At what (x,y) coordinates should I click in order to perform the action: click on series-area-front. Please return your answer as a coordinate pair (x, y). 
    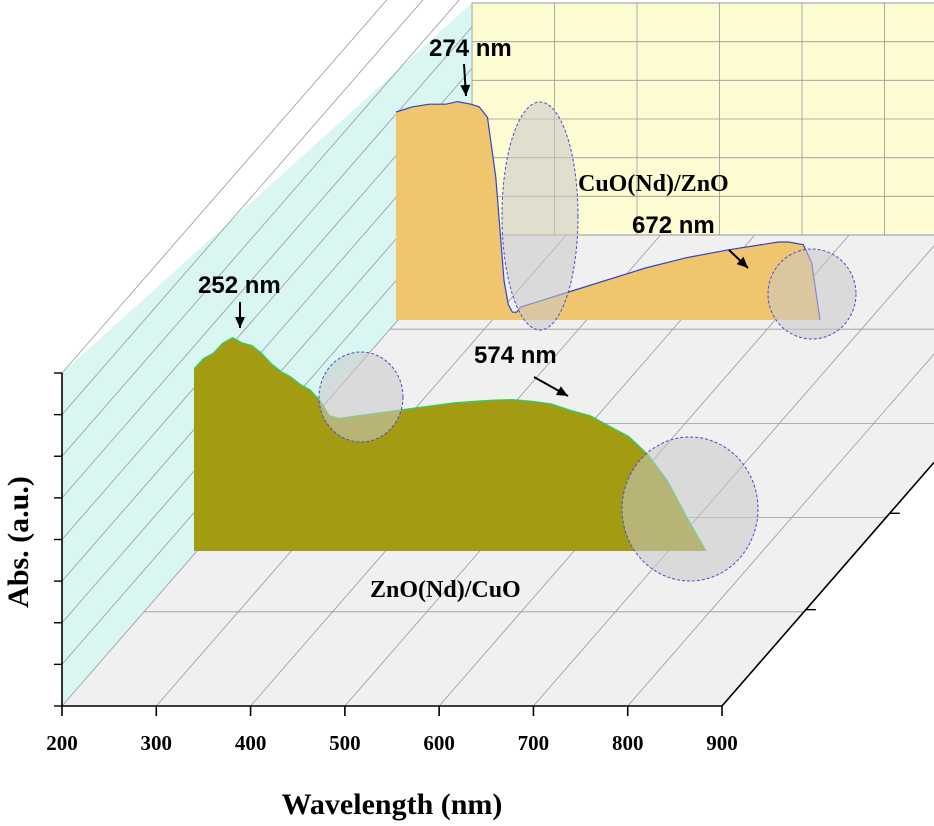
    Looking at the image, I should click on (450, 444).